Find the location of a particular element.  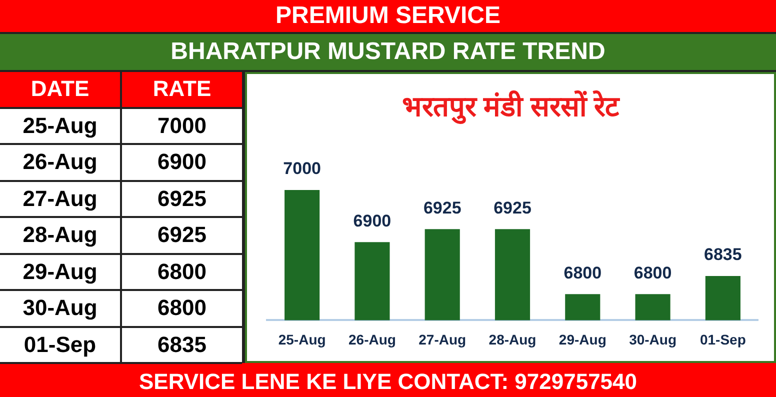

text: 7000 is located at coordinates (182, 125).